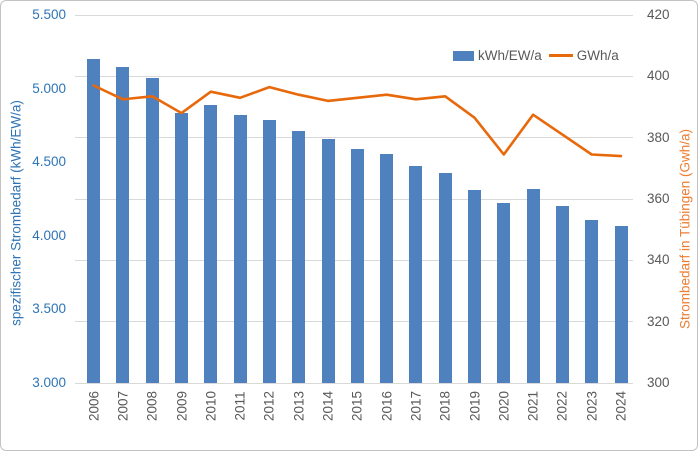 The height and width of the screenshot is (453, 700). I want to click on x-axis-label-2023: 2023, so click(592, 406).